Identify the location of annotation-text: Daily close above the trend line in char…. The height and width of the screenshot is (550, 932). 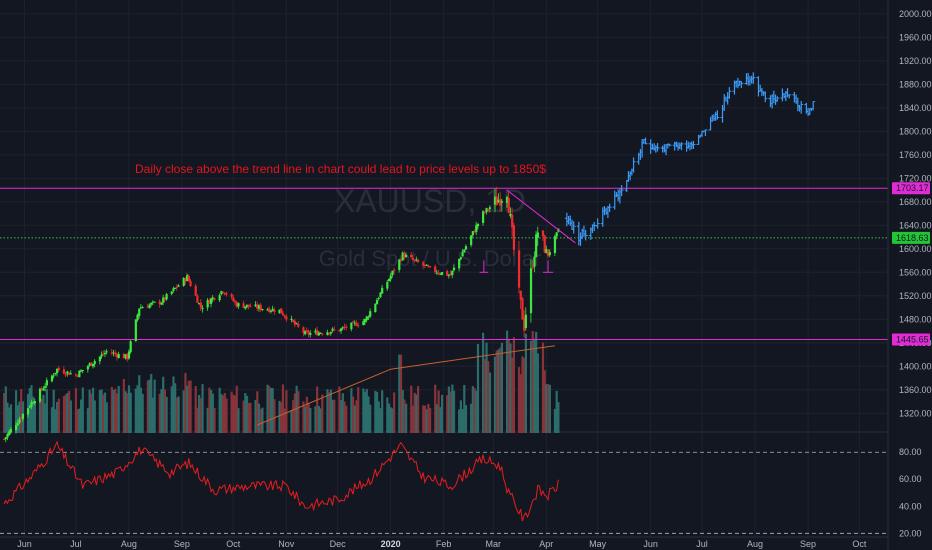
(340, 169).